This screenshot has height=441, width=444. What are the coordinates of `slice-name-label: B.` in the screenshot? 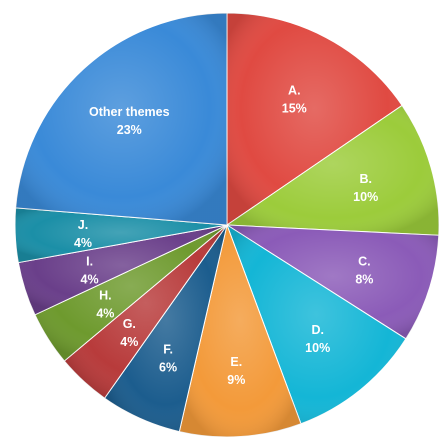 It's located at (365, 179).